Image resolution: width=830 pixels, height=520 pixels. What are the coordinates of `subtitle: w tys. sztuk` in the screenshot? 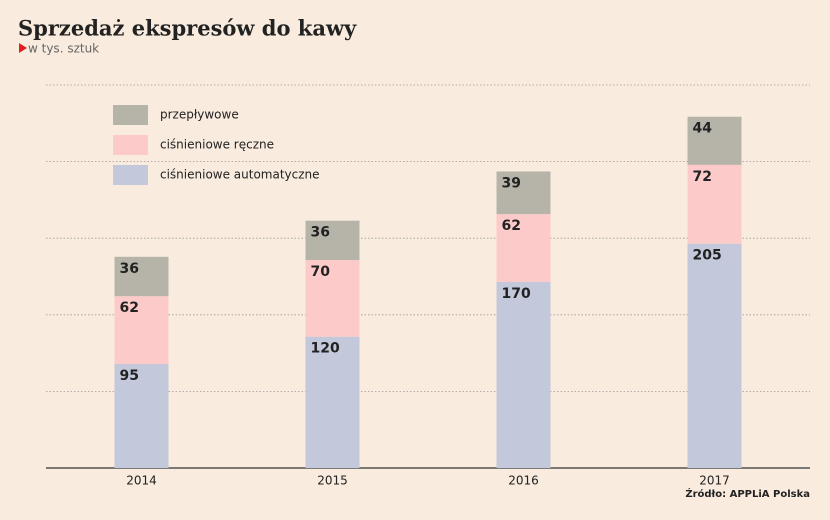 It's located at (63, 49).